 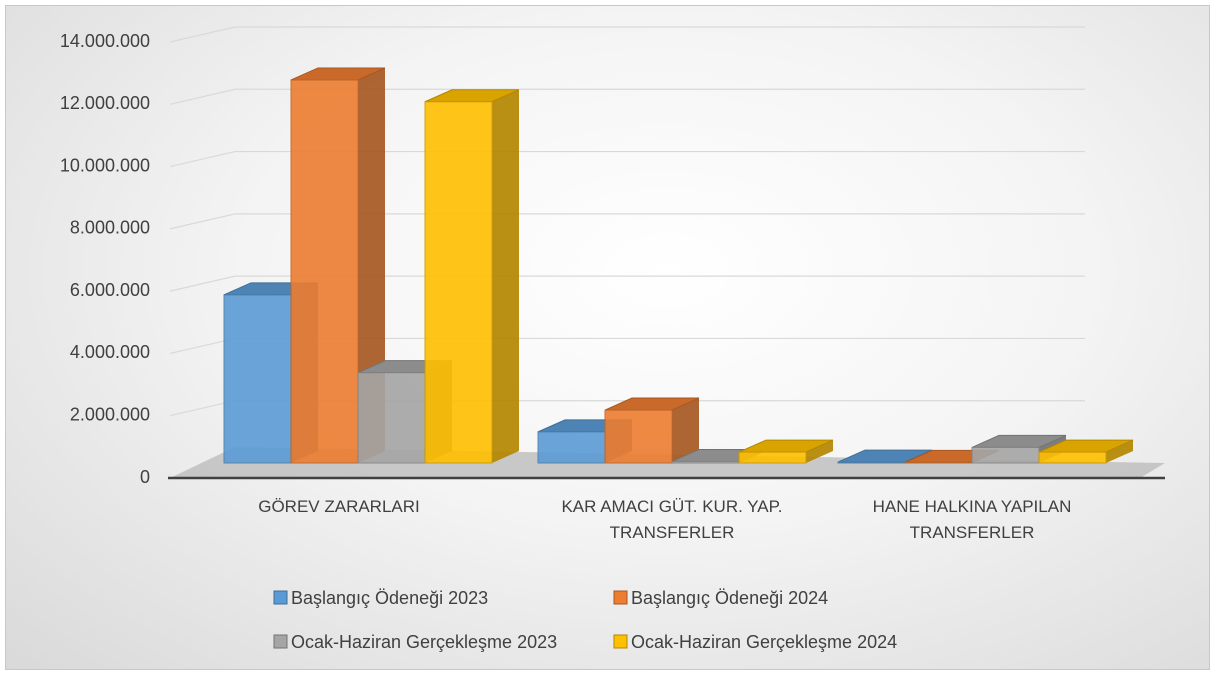 I want to click on legend-label: Ocak-Haziran Gerçekleşme 2023, so click(x=424, y=642).